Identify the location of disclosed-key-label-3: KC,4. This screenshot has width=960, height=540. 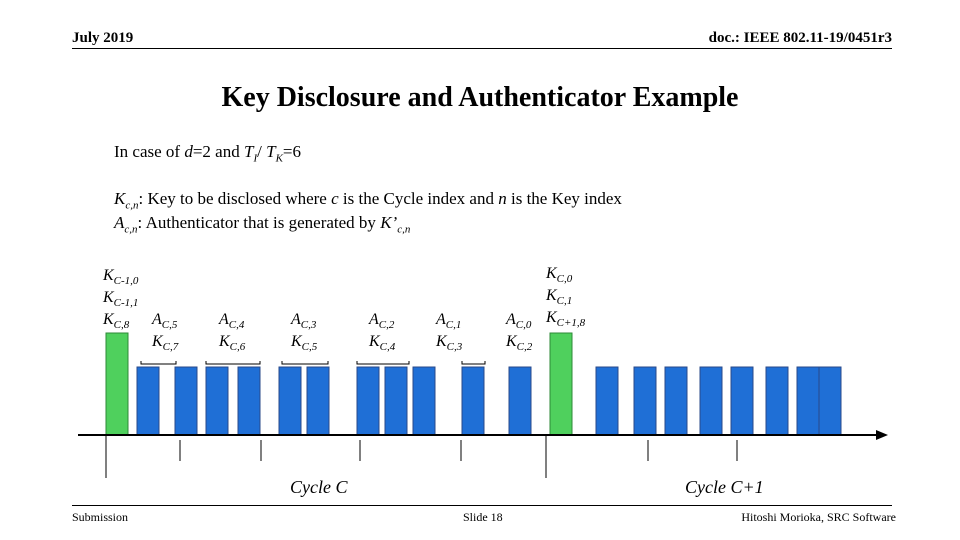
(382, 343).